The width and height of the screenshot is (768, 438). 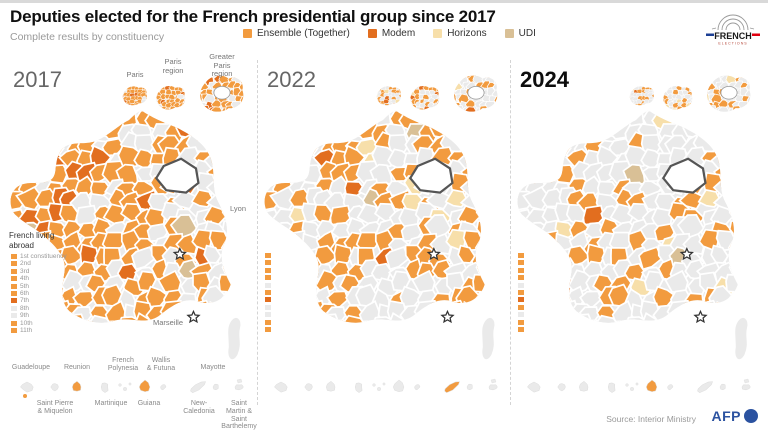 I want to click on city-star-icon, so click(x=700, y=316).